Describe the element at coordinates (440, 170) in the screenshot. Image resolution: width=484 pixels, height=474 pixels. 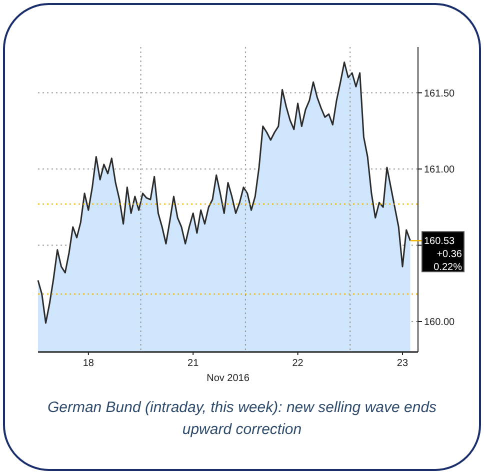
I see `y-tick-label: 161.00` at that location.